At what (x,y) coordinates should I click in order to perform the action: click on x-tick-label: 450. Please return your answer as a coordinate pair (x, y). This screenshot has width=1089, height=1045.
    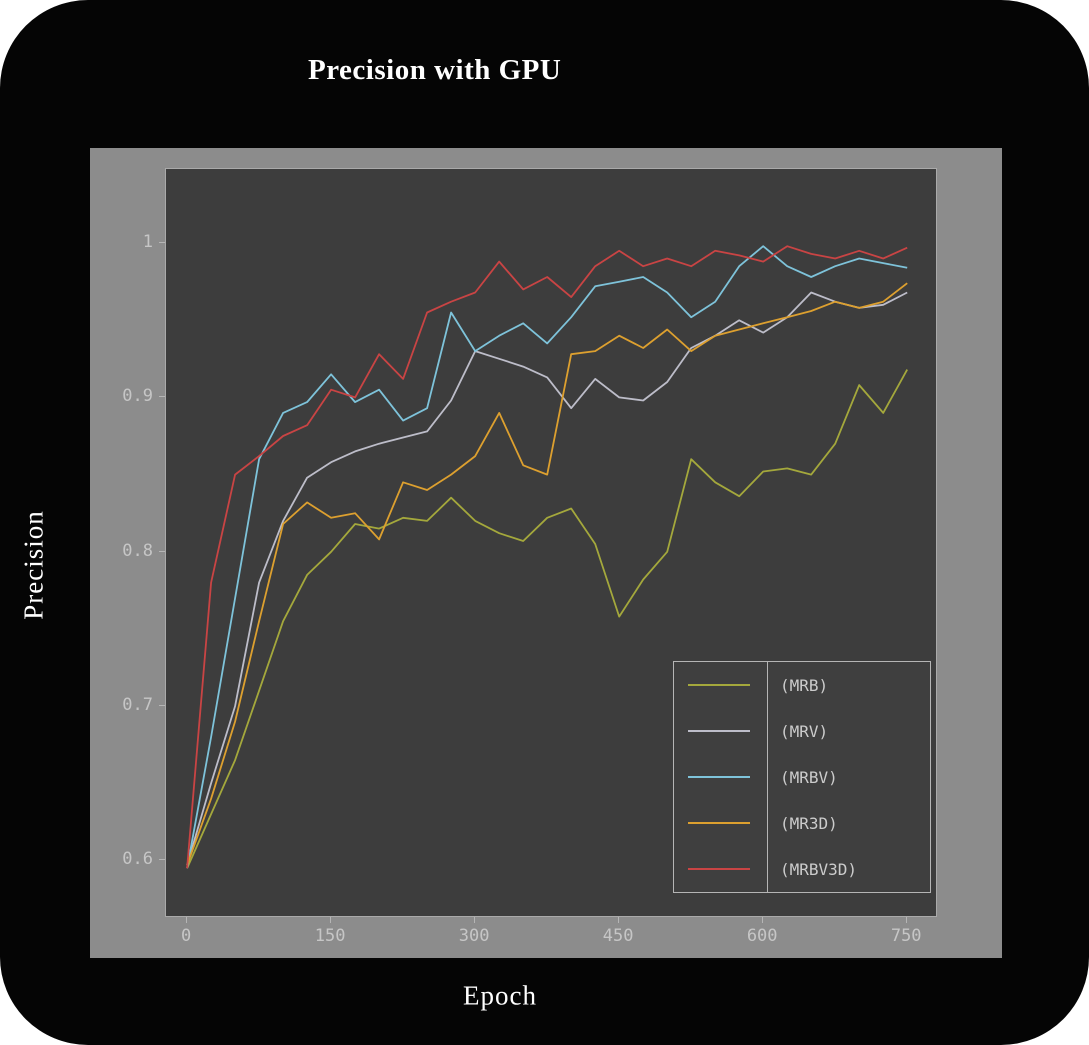
    Looking at the image, I should click on (618, 936).